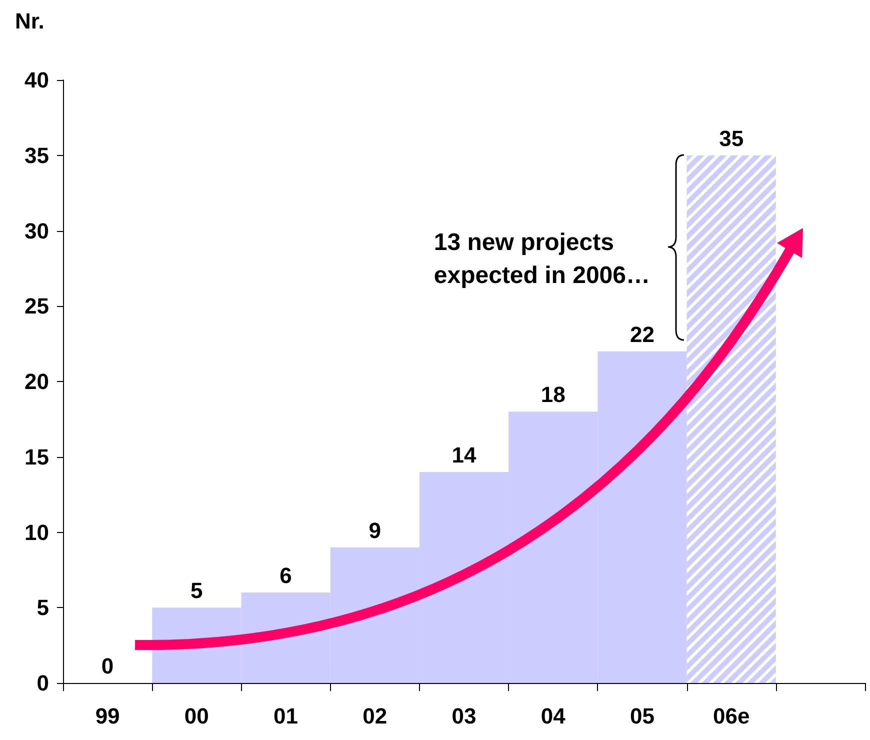  I want to click on data-label: 0, so click(107, 666).